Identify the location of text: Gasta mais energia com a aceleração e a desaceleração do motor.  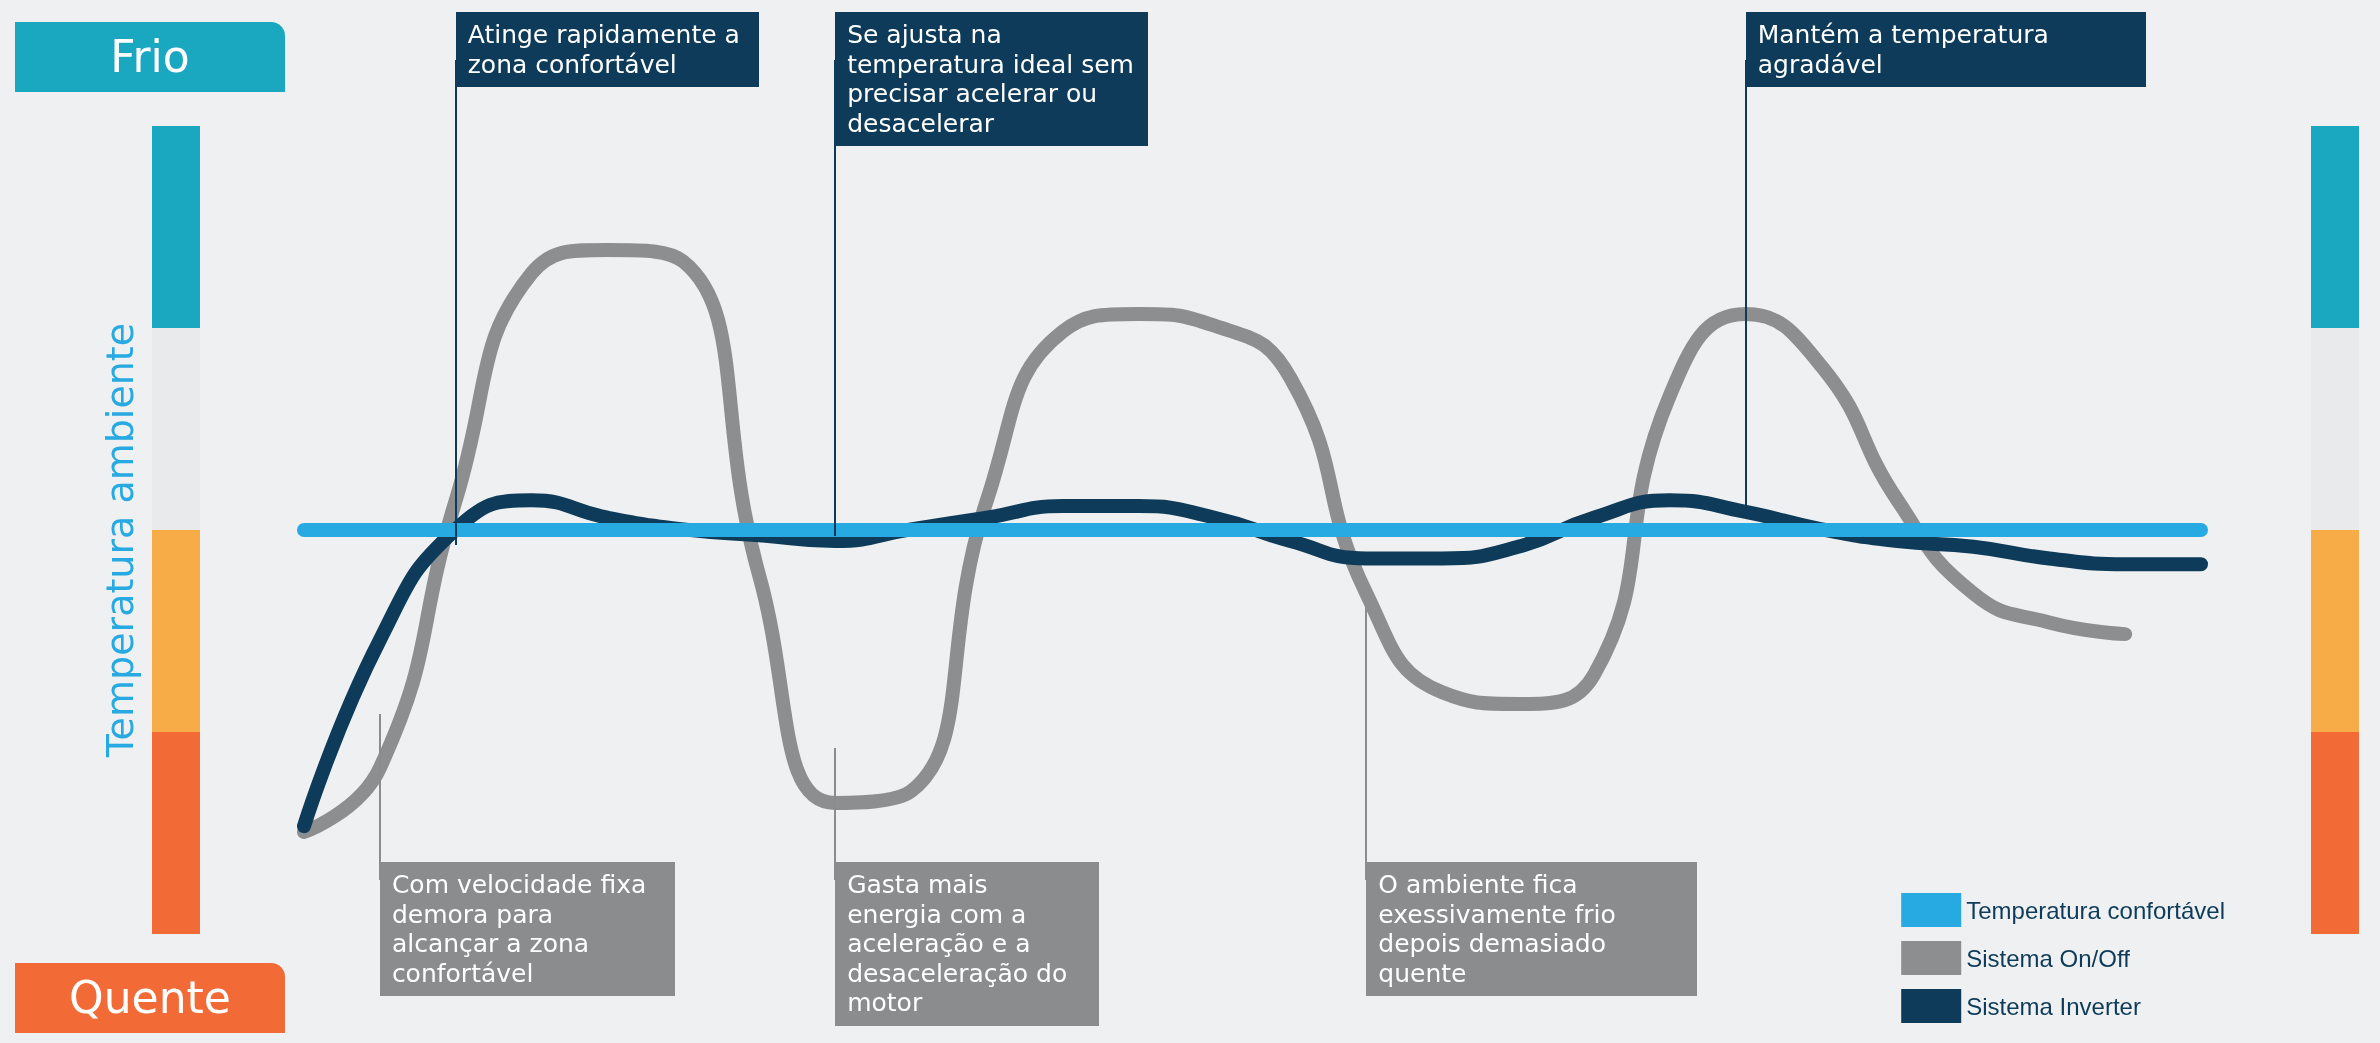
(967, 944).